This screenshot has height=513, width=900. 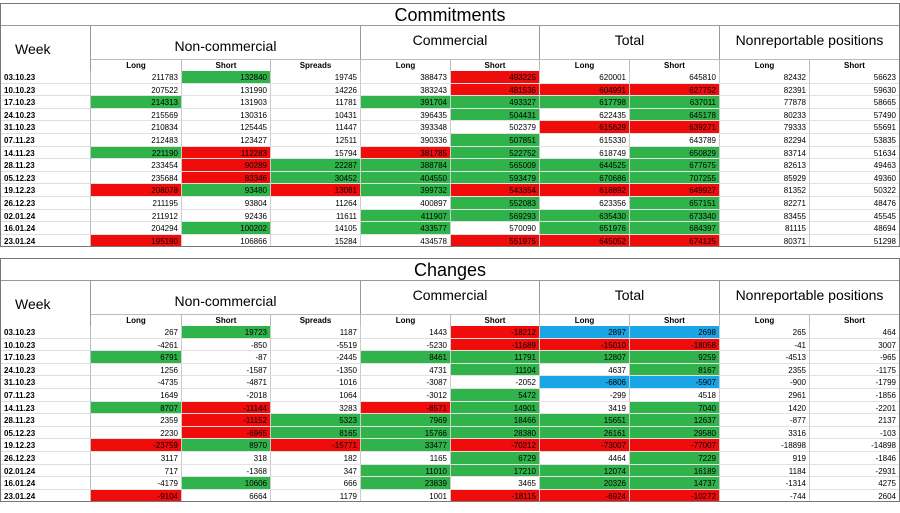 I want to click on week-header: Week, so click(x=45, y=48).